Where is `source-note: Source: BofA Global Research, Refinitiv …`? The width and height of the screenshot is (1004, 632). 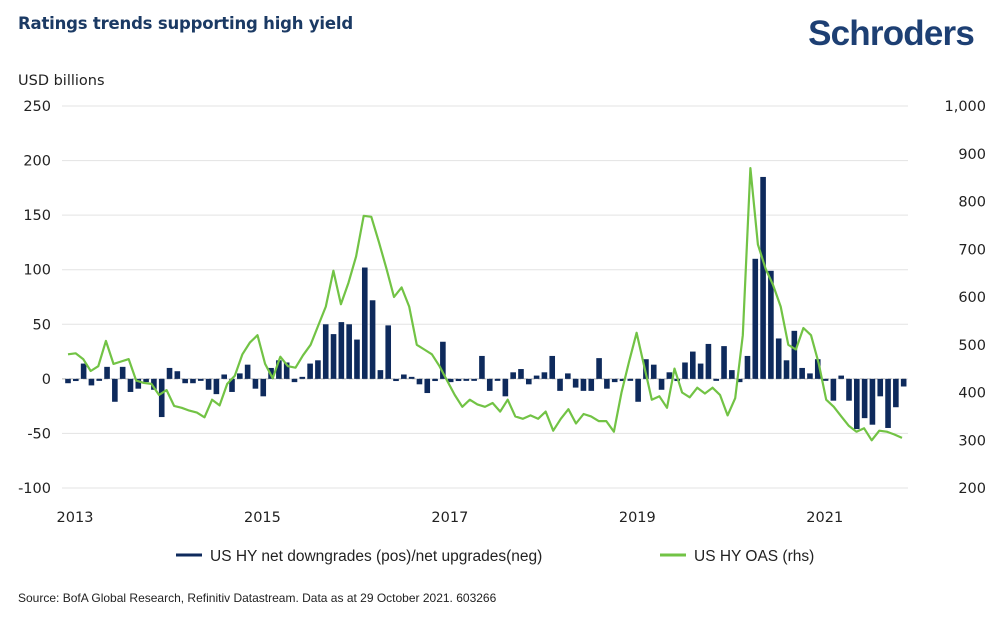
source-note: Source: BofA Global Research, Refinitiv … is located at coordinates (257, 598).